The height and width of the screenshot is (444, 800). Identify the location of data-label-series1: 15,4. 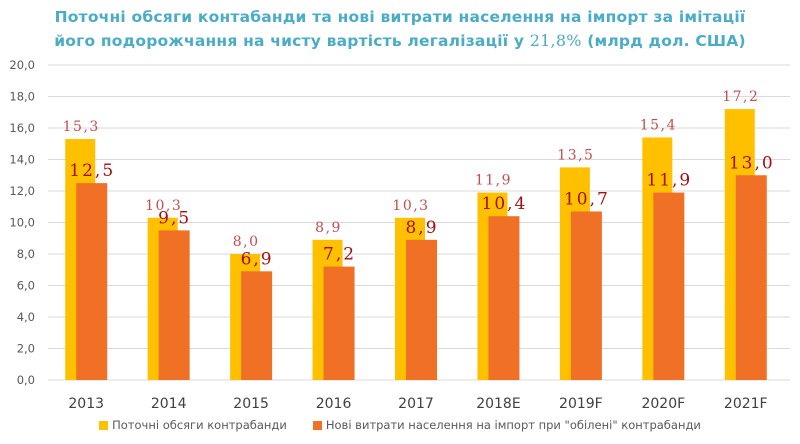
(658, 125).